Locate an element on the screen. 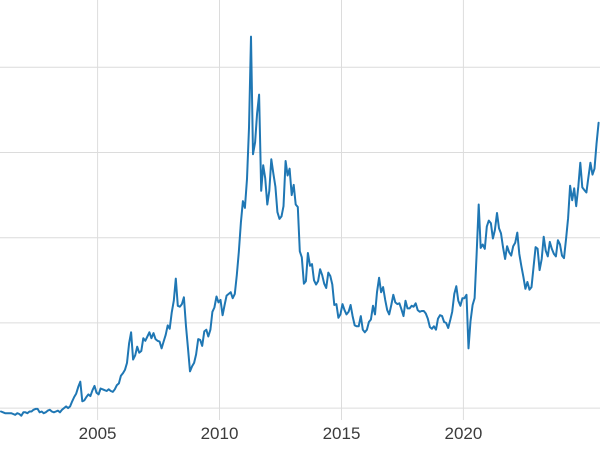 This screenshot has height=450, width=600. x-tick-label: 2020 is located at coordinates (463, 433).